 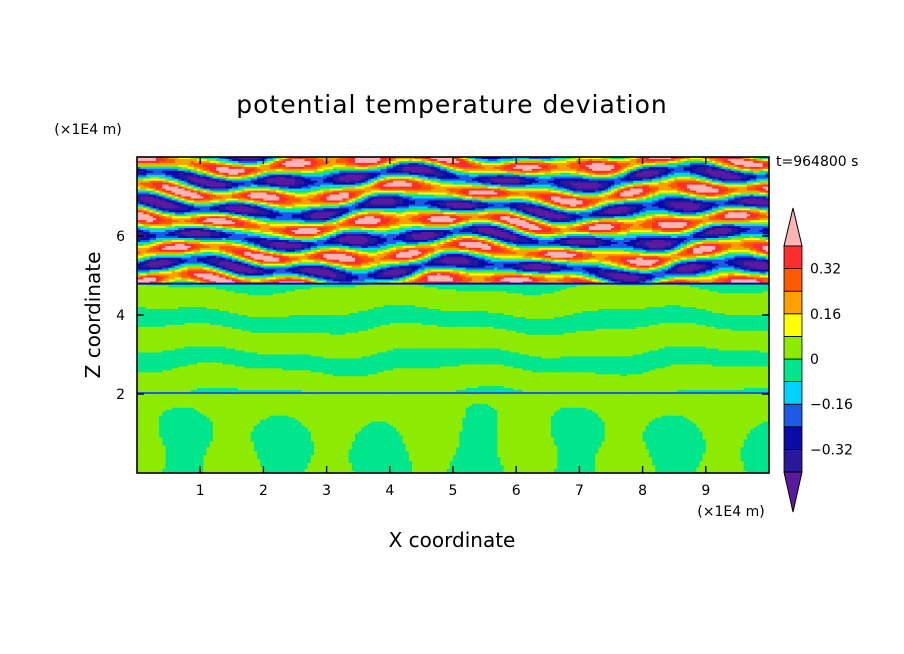 I want to click on colorbar-label: −0.32, so click(x=831, y=450).